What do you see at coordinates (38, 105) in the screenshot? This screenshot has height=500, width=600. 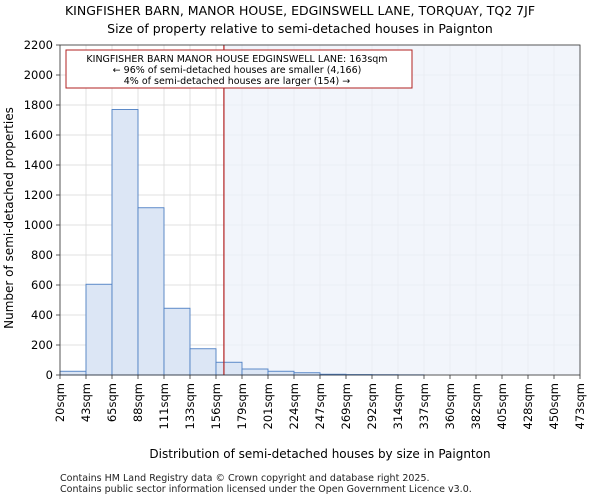 I see `y-tick-label: 1800` at bounding box center [38, 105].